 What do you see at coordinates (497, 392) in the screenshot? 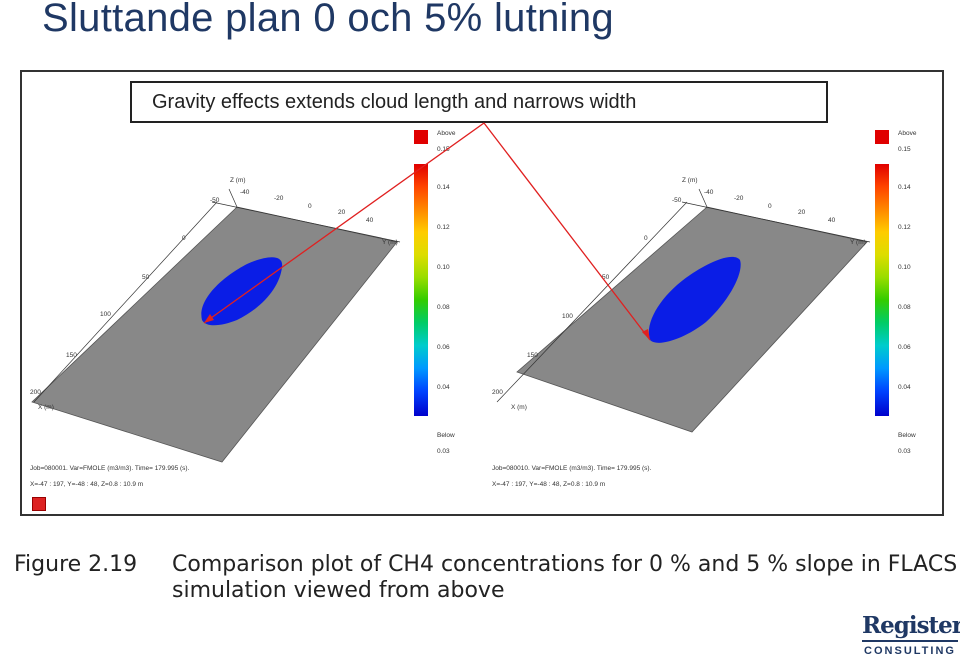
I see `right-x-tick: 200` at bounding box center [497, 392].